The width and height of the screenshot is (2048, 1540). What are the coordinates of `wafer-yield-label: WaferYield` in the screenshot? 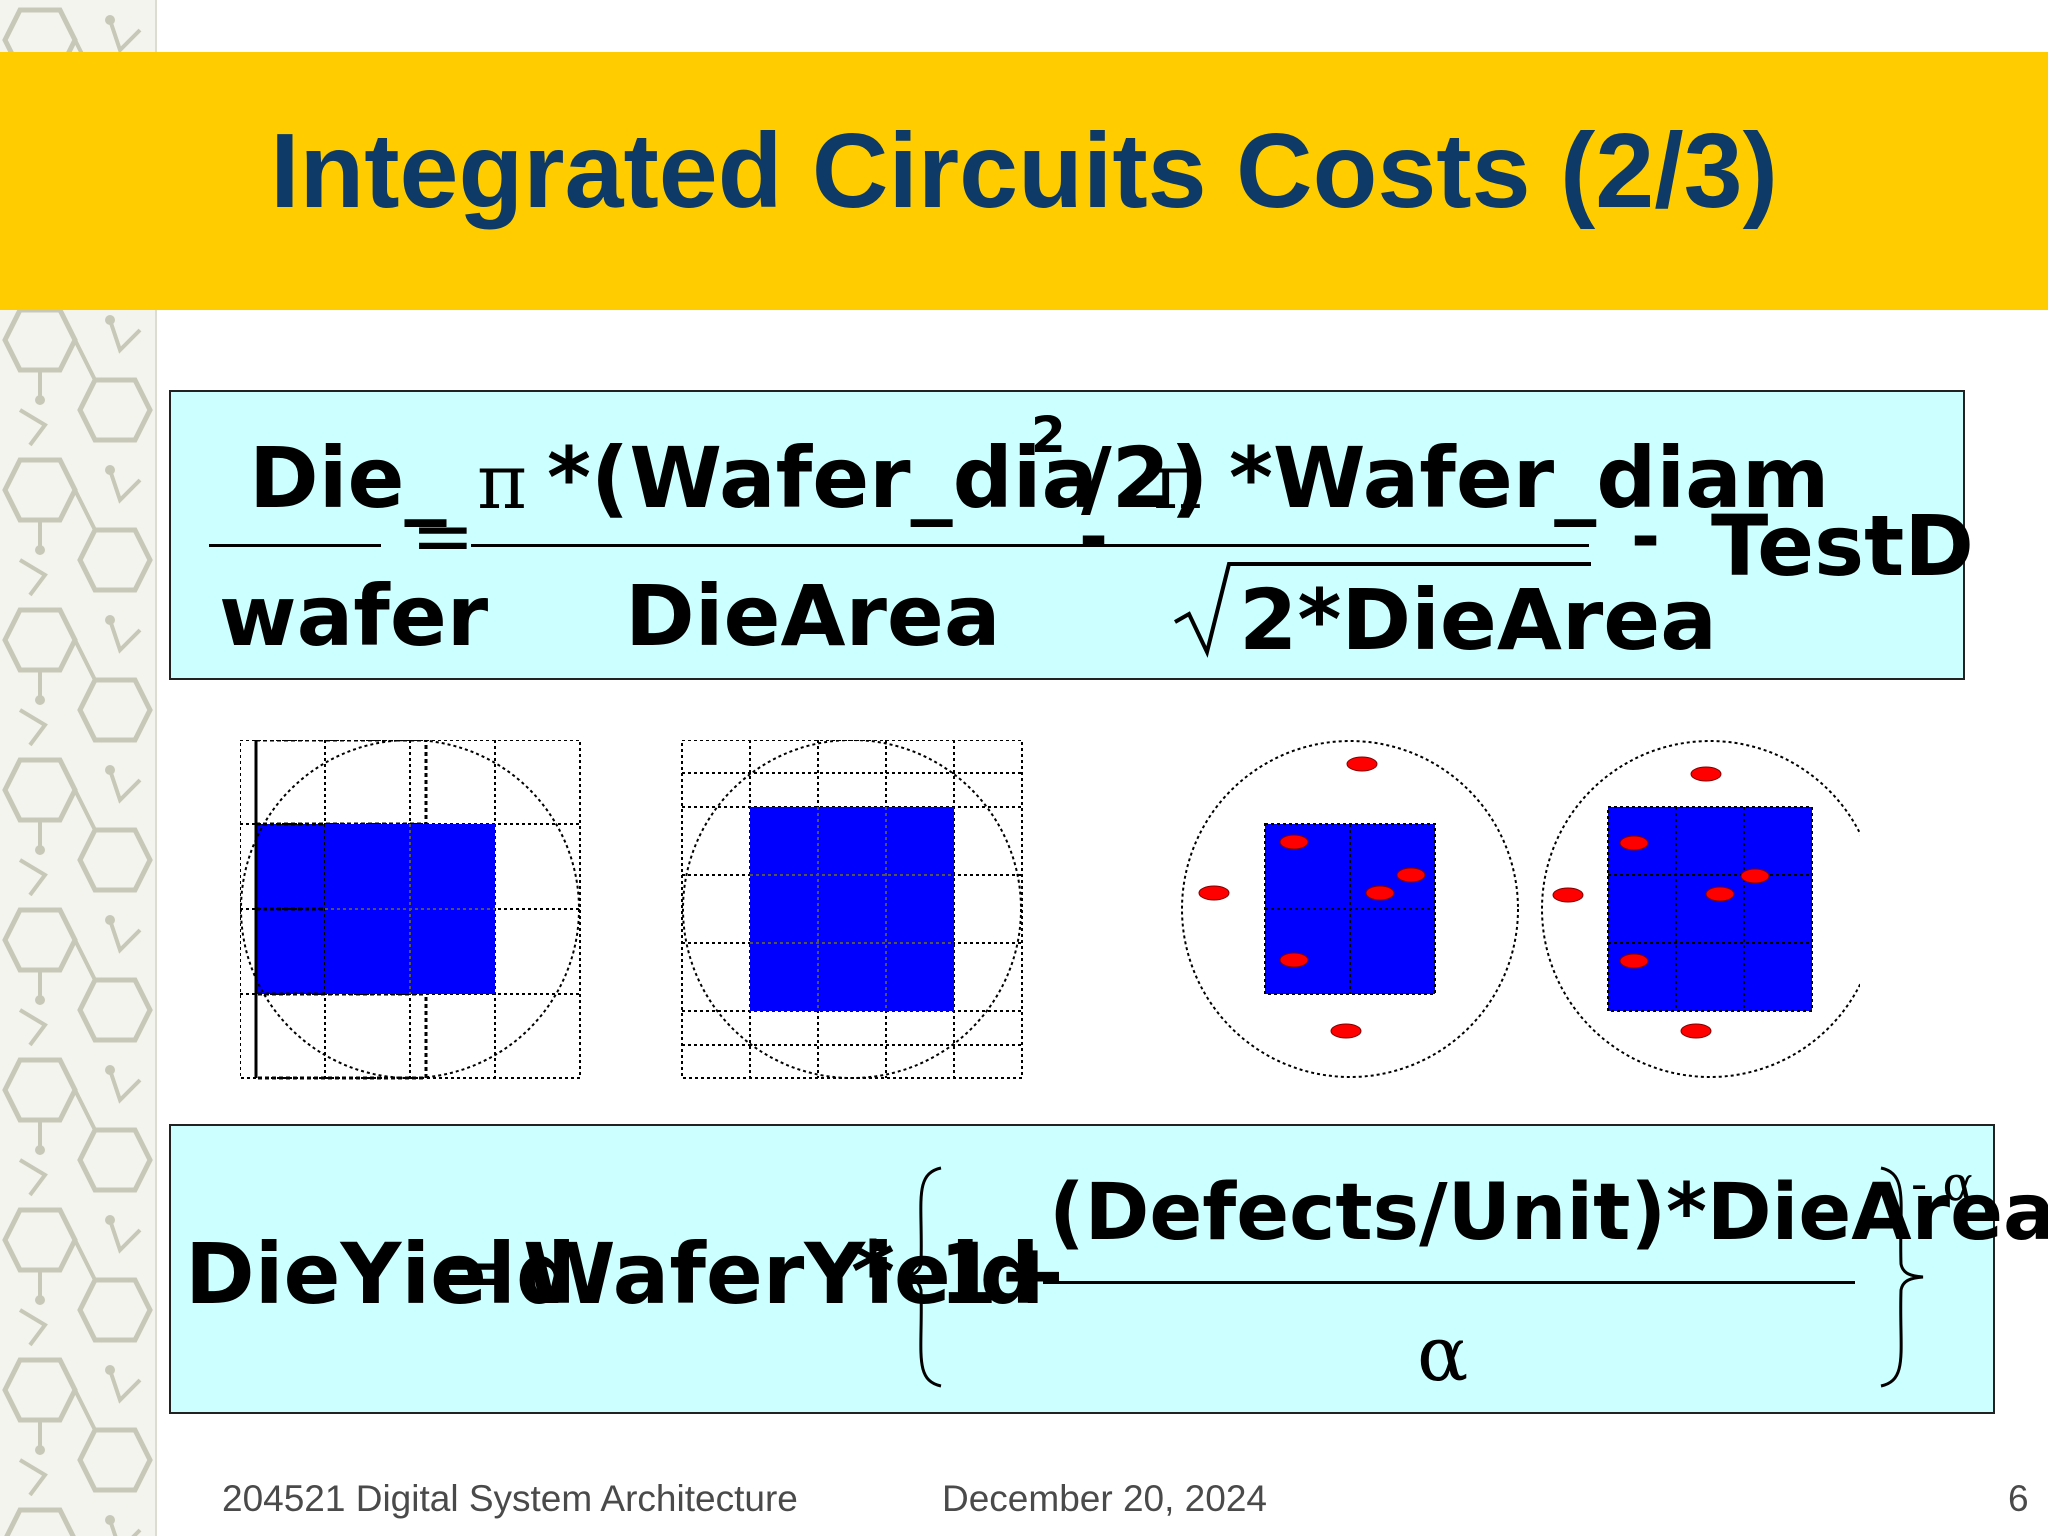 It's located at (781, 1274).